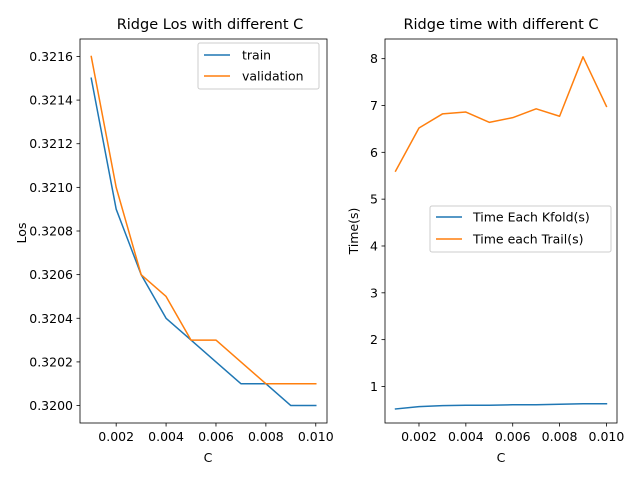  Describe the element at coordinates (419, 436) in the screenshot. I see `time-x-tick-label: 0.002` at that location.